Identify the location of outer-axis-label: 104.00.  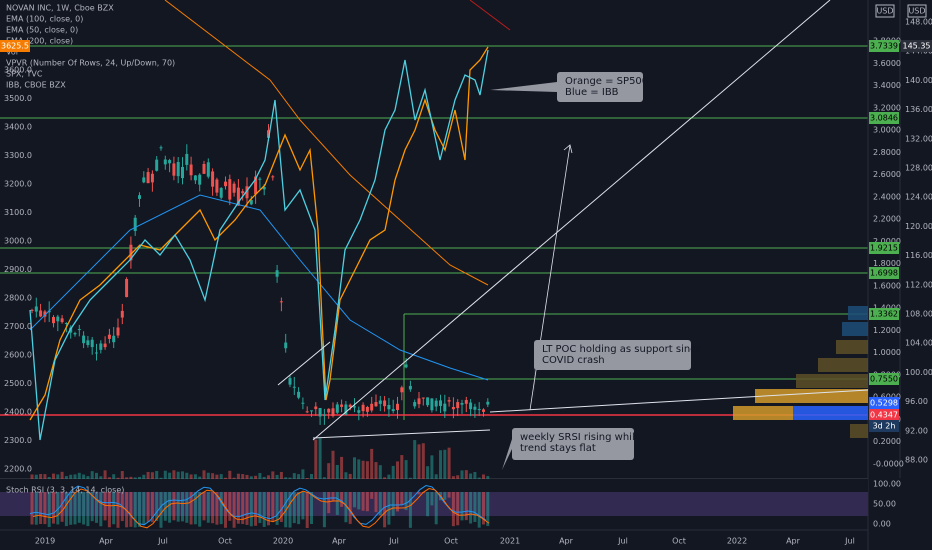
(918, 343).